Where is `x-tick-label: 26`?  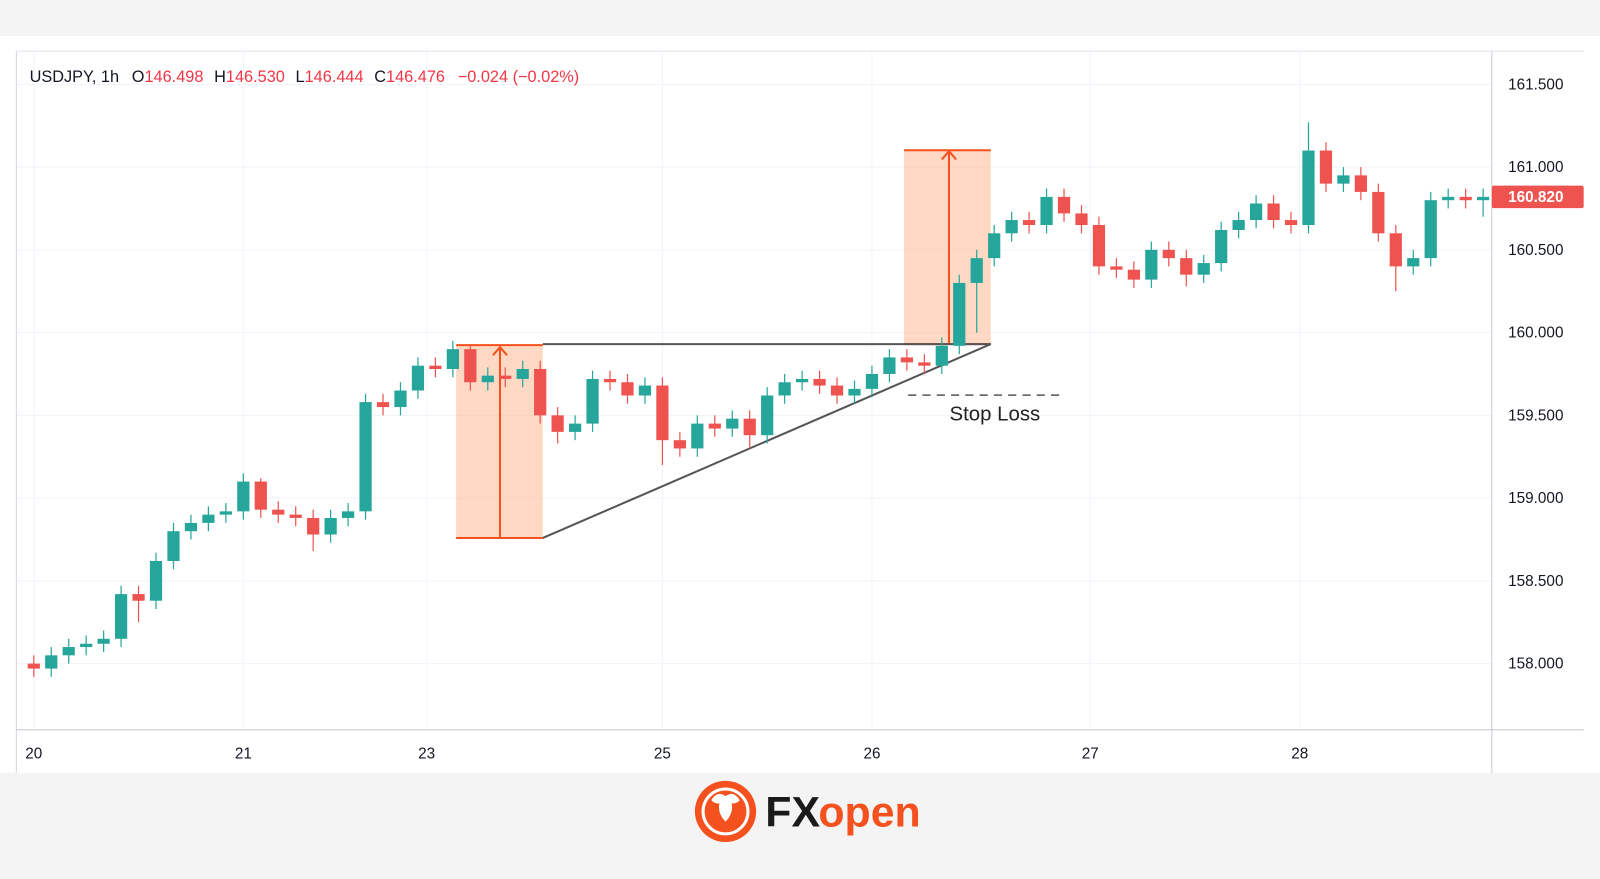
x-tick-label: 26 is located at coordinates (871, 753).